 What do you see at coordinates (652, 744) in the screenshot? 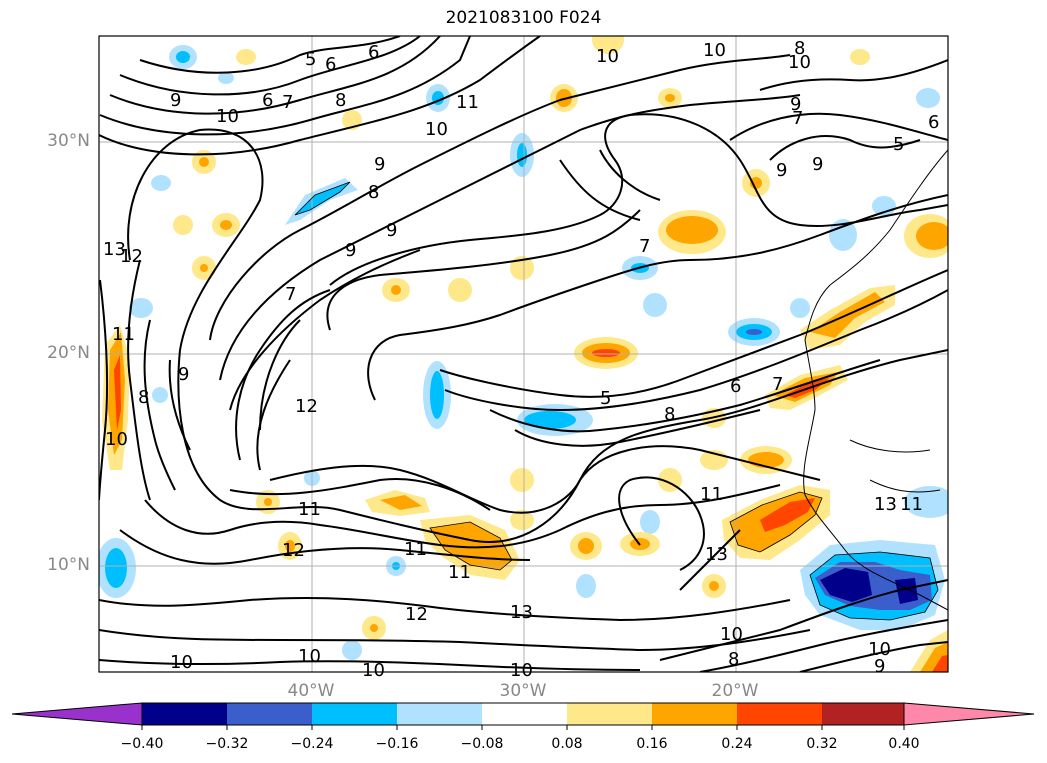
I see `colorbar-tick: 0.16` at bounding box center [652, 744].